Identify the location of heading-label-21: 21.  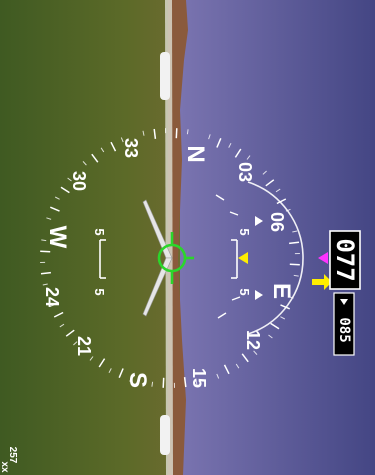
(84, 346).